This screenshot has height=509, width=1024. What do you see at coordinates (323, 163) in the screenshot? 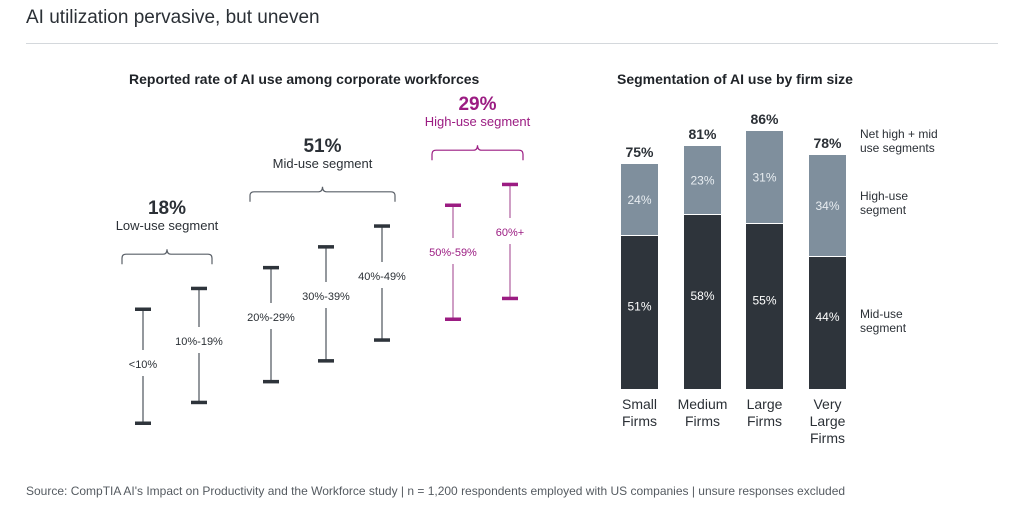
I see `segment-name: Mid-use segment` at bounding box center [323, 163].